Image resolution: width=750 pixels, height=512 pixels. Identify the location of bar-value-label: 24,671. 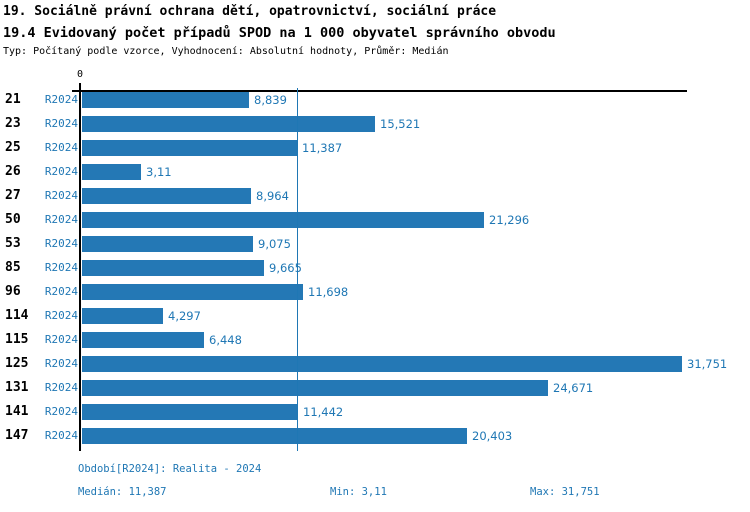
(573, 388).